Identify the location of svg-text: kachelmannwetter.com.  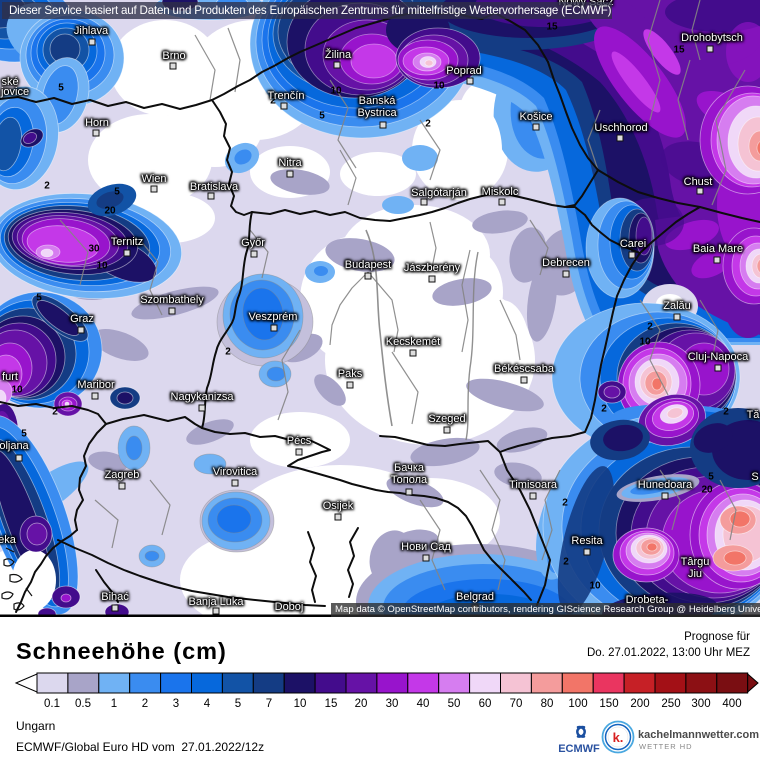
(698, 735).